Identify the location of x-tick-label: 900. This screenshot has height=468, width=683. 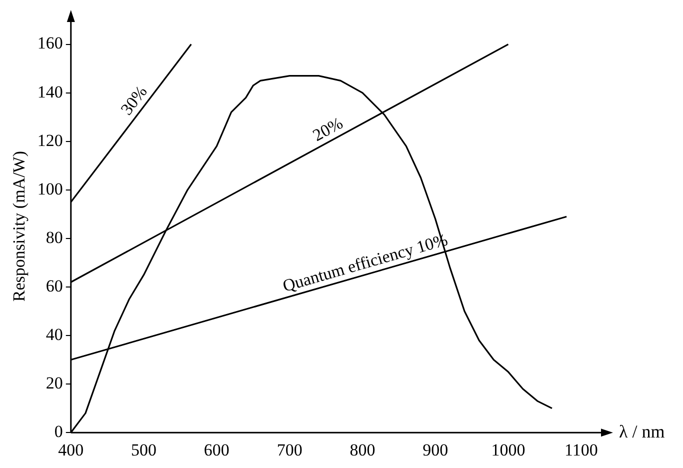
(435, 450).